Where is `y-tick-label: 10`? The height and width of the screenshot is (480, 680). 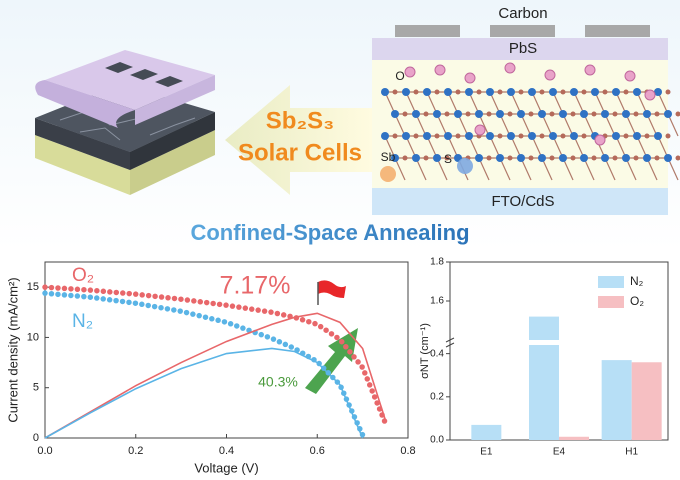 y-tick-label: 10 is located at coordinates (33, 337).